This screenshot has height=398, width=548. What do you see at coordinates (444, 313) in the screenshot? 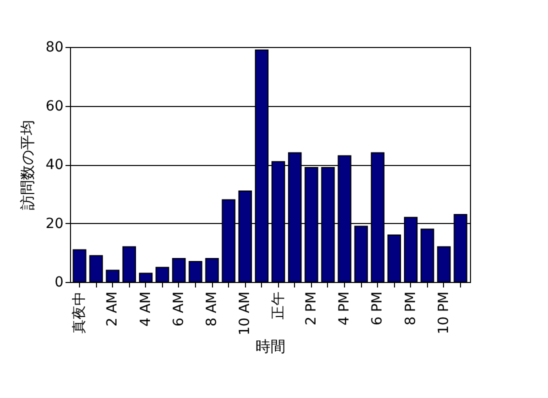
I see `x-tick-label: 10 PM` at bounding box center [444, 313].